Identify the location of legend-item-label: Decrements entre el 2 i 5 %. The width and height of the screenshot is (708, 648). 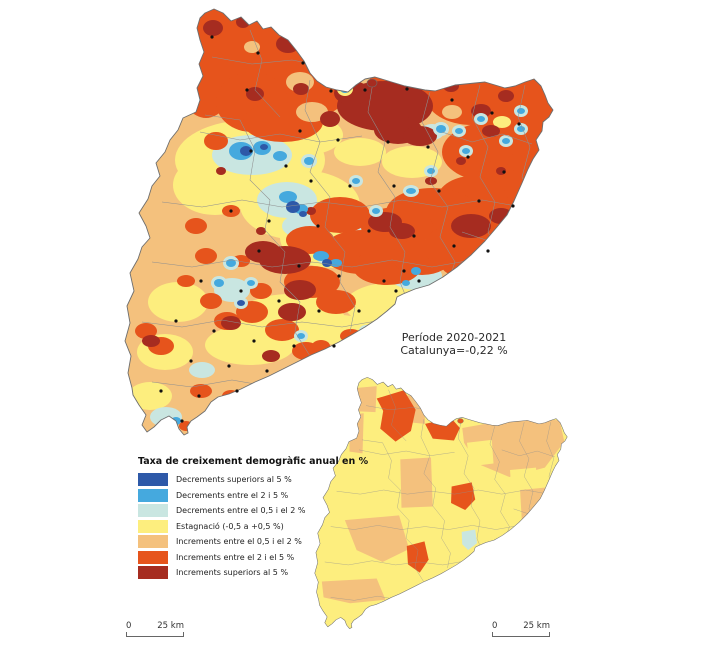
(232, 495).